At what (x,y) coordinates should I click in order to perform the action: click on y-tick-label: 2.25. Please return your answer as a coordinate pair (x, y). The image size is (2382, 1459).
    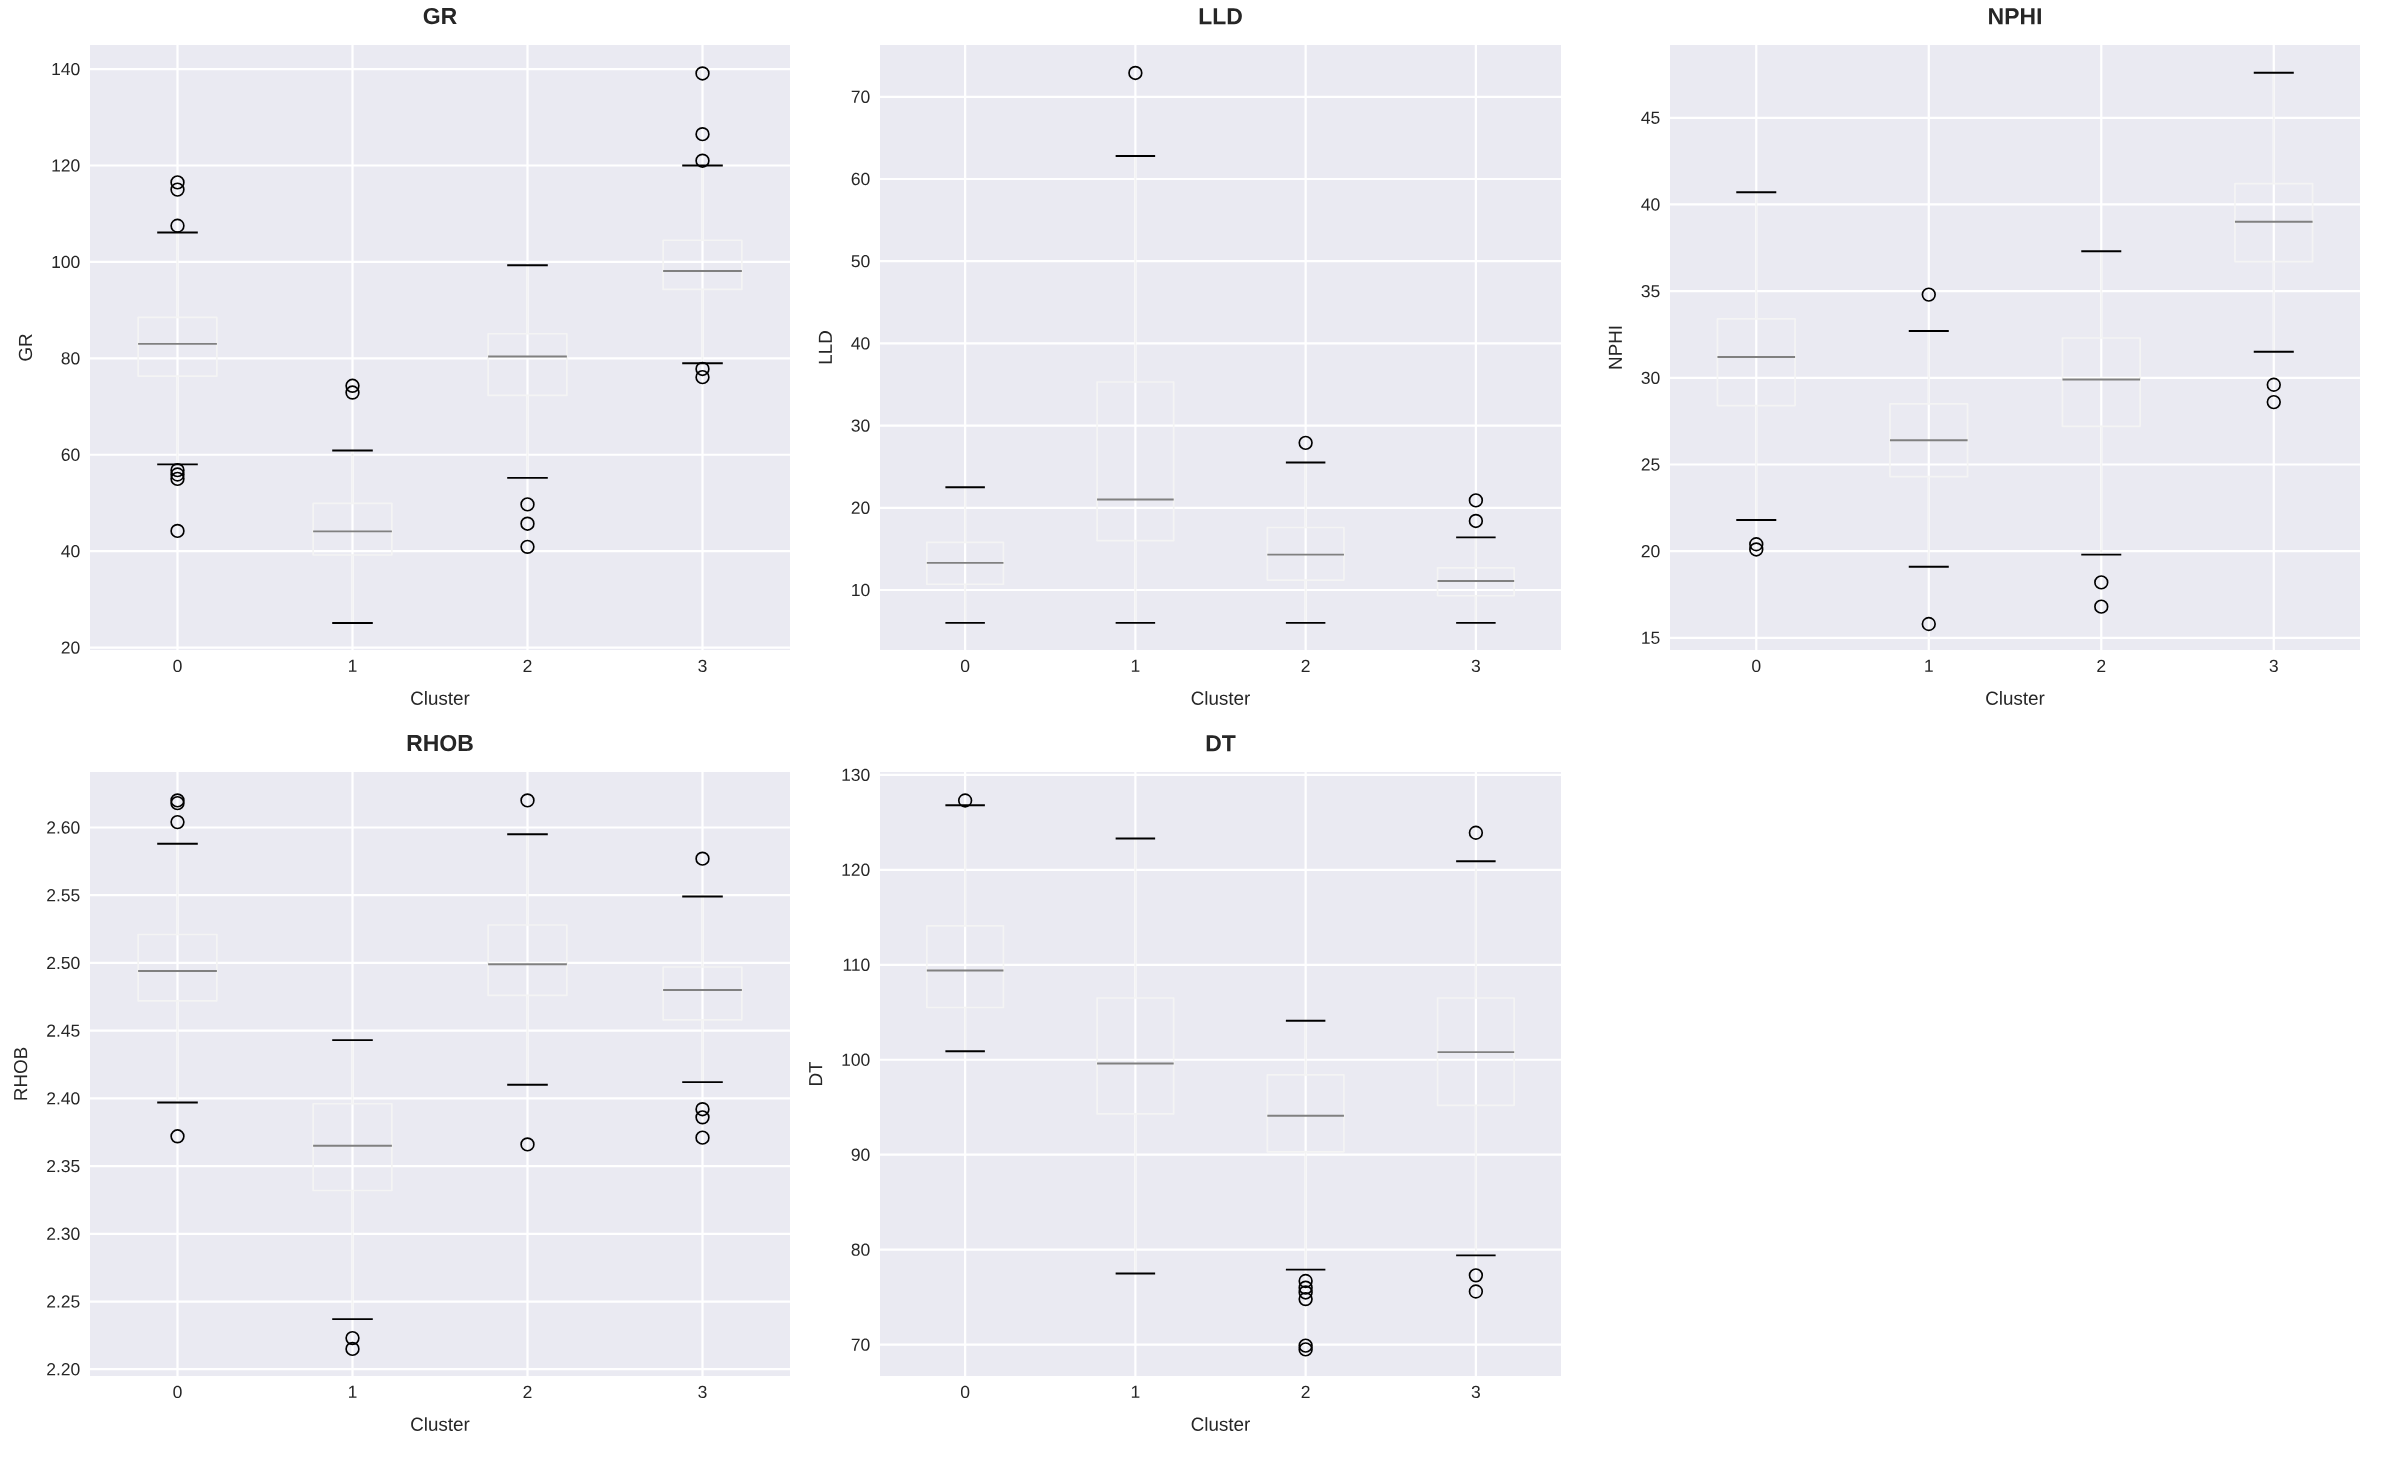
    Looking at the image, I should click on (63, 1301).